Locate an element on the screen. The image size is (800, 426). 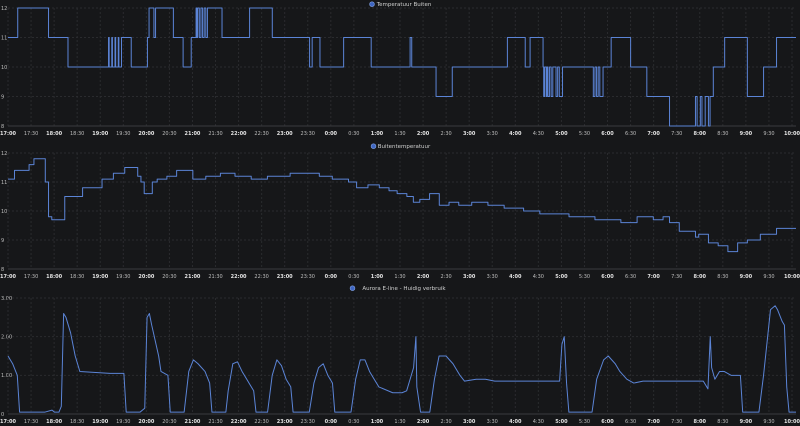
x-tick-label: 19:00 is located at coordinates (100, 422).